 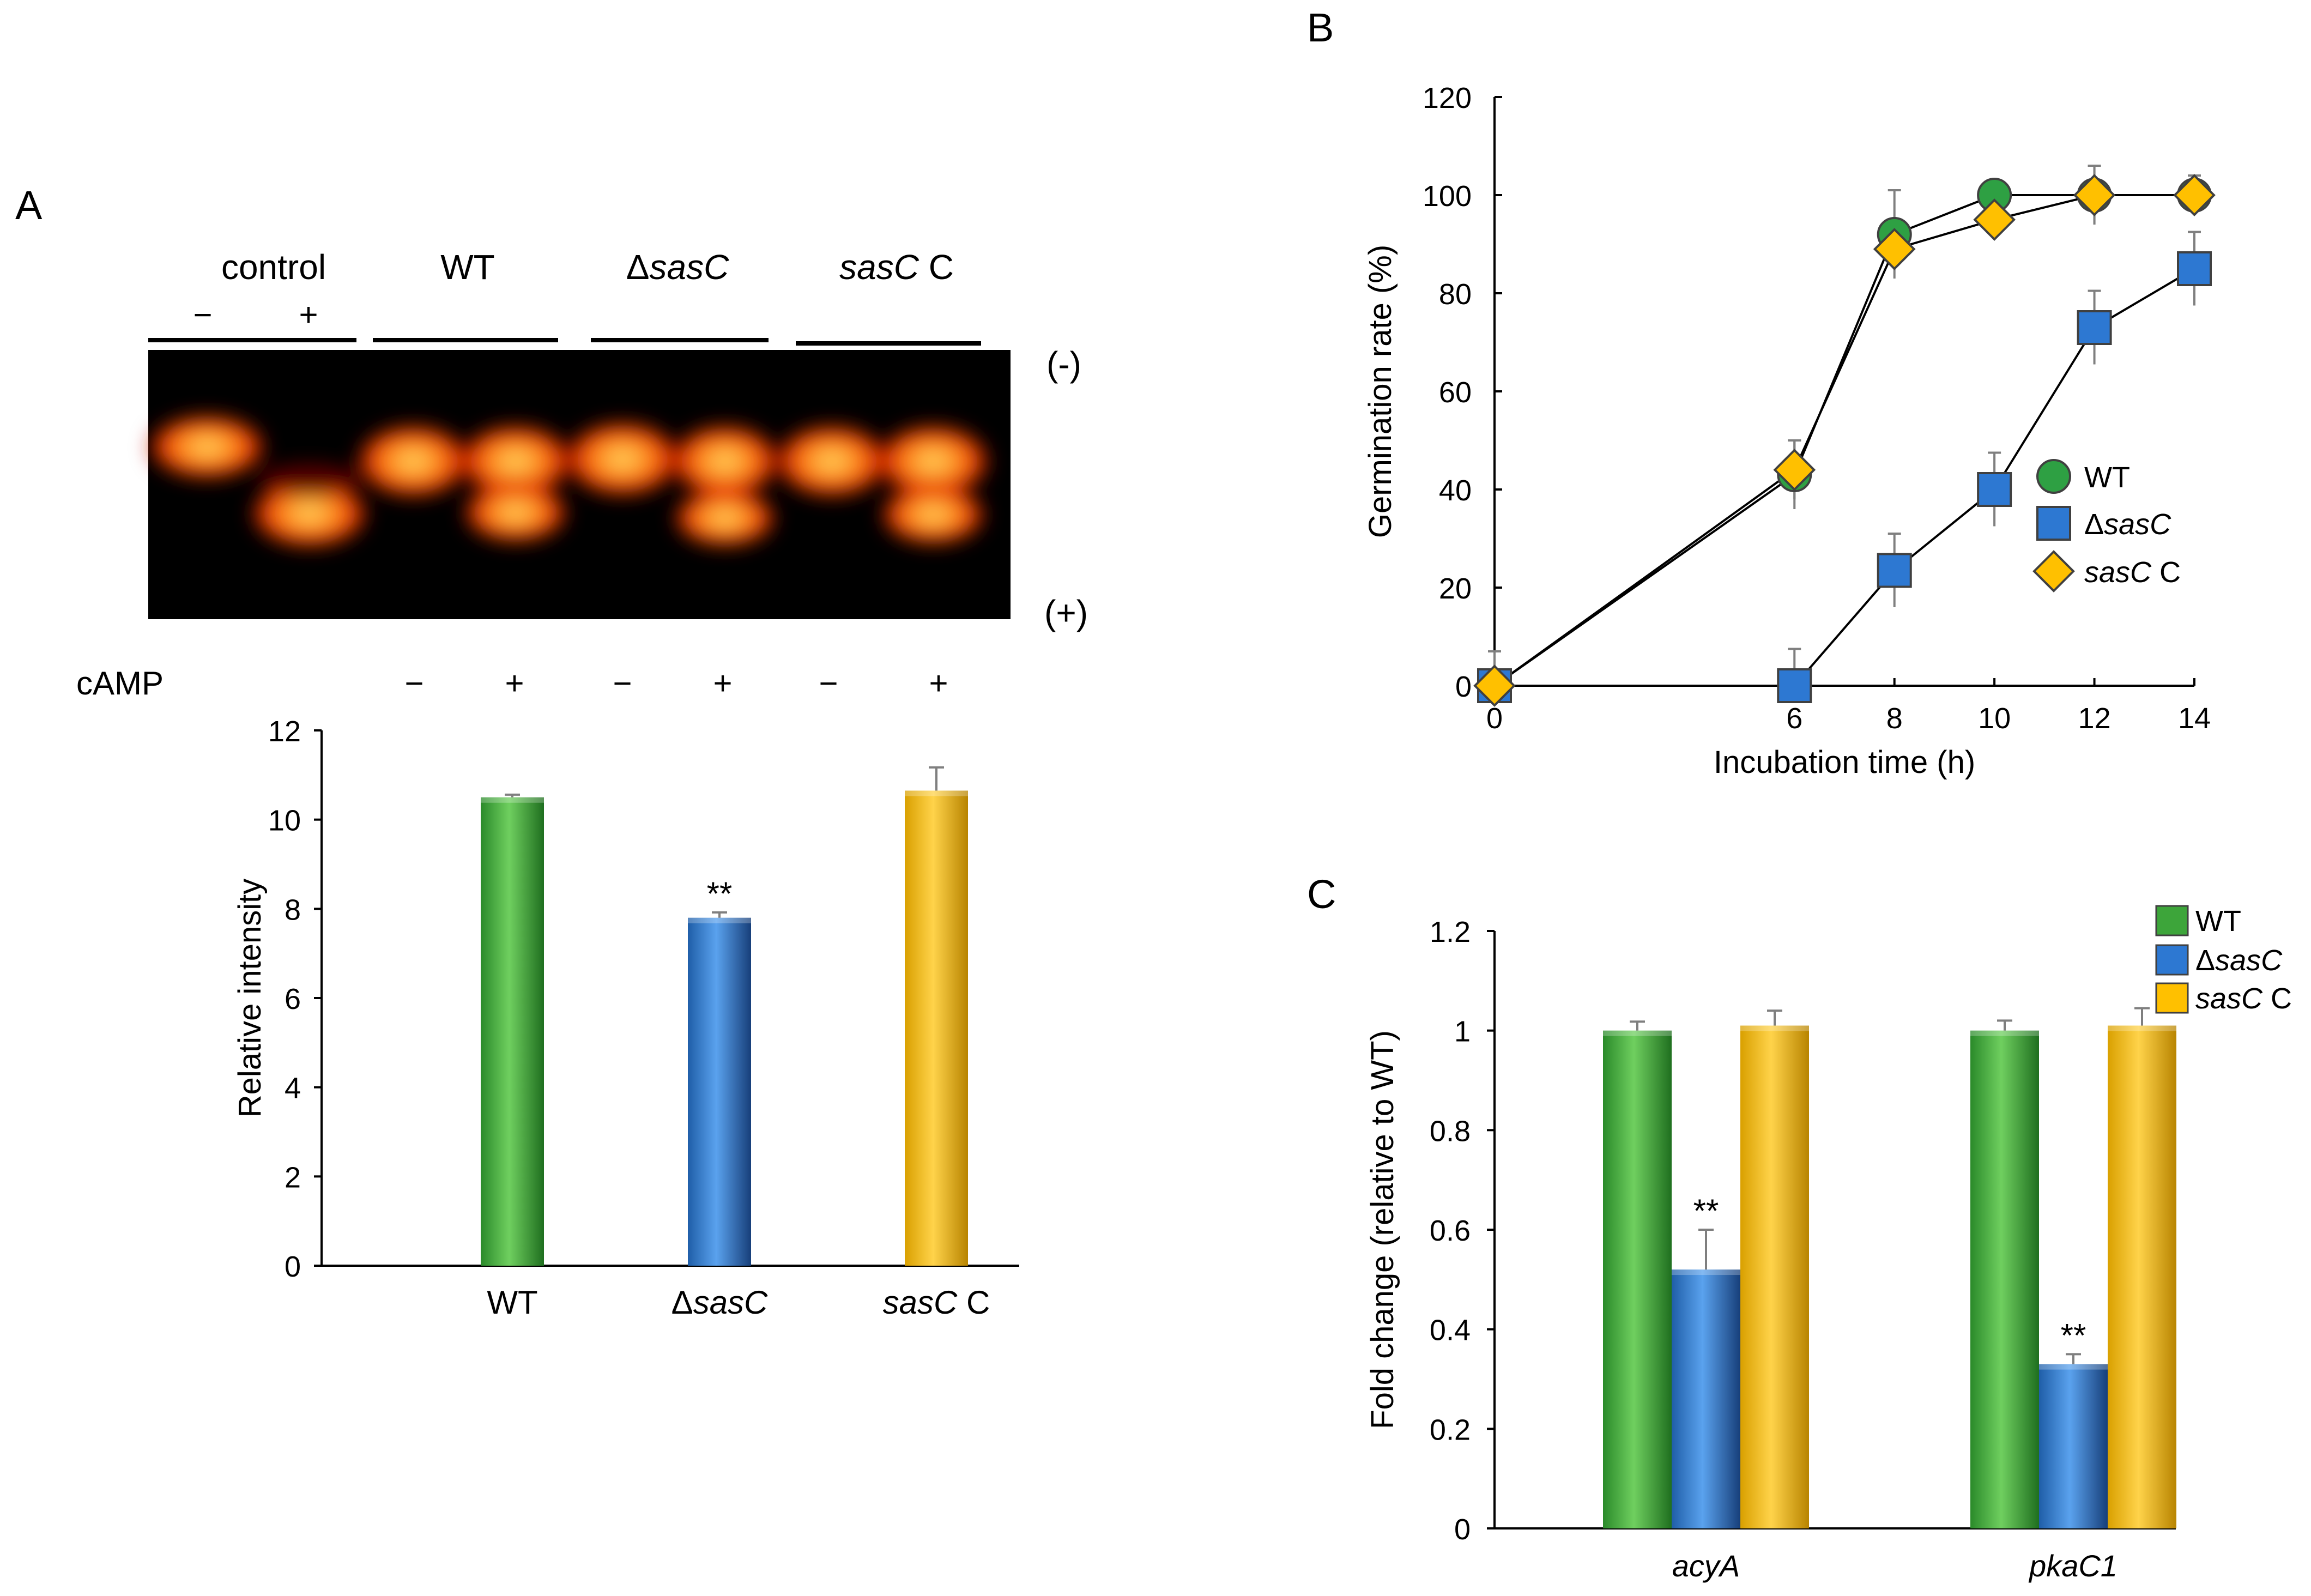 What do you see at coordinates (896, 267) in the screenshot?
I see `gel-label-sascc: sasC C` at bounding box center [896, 267].